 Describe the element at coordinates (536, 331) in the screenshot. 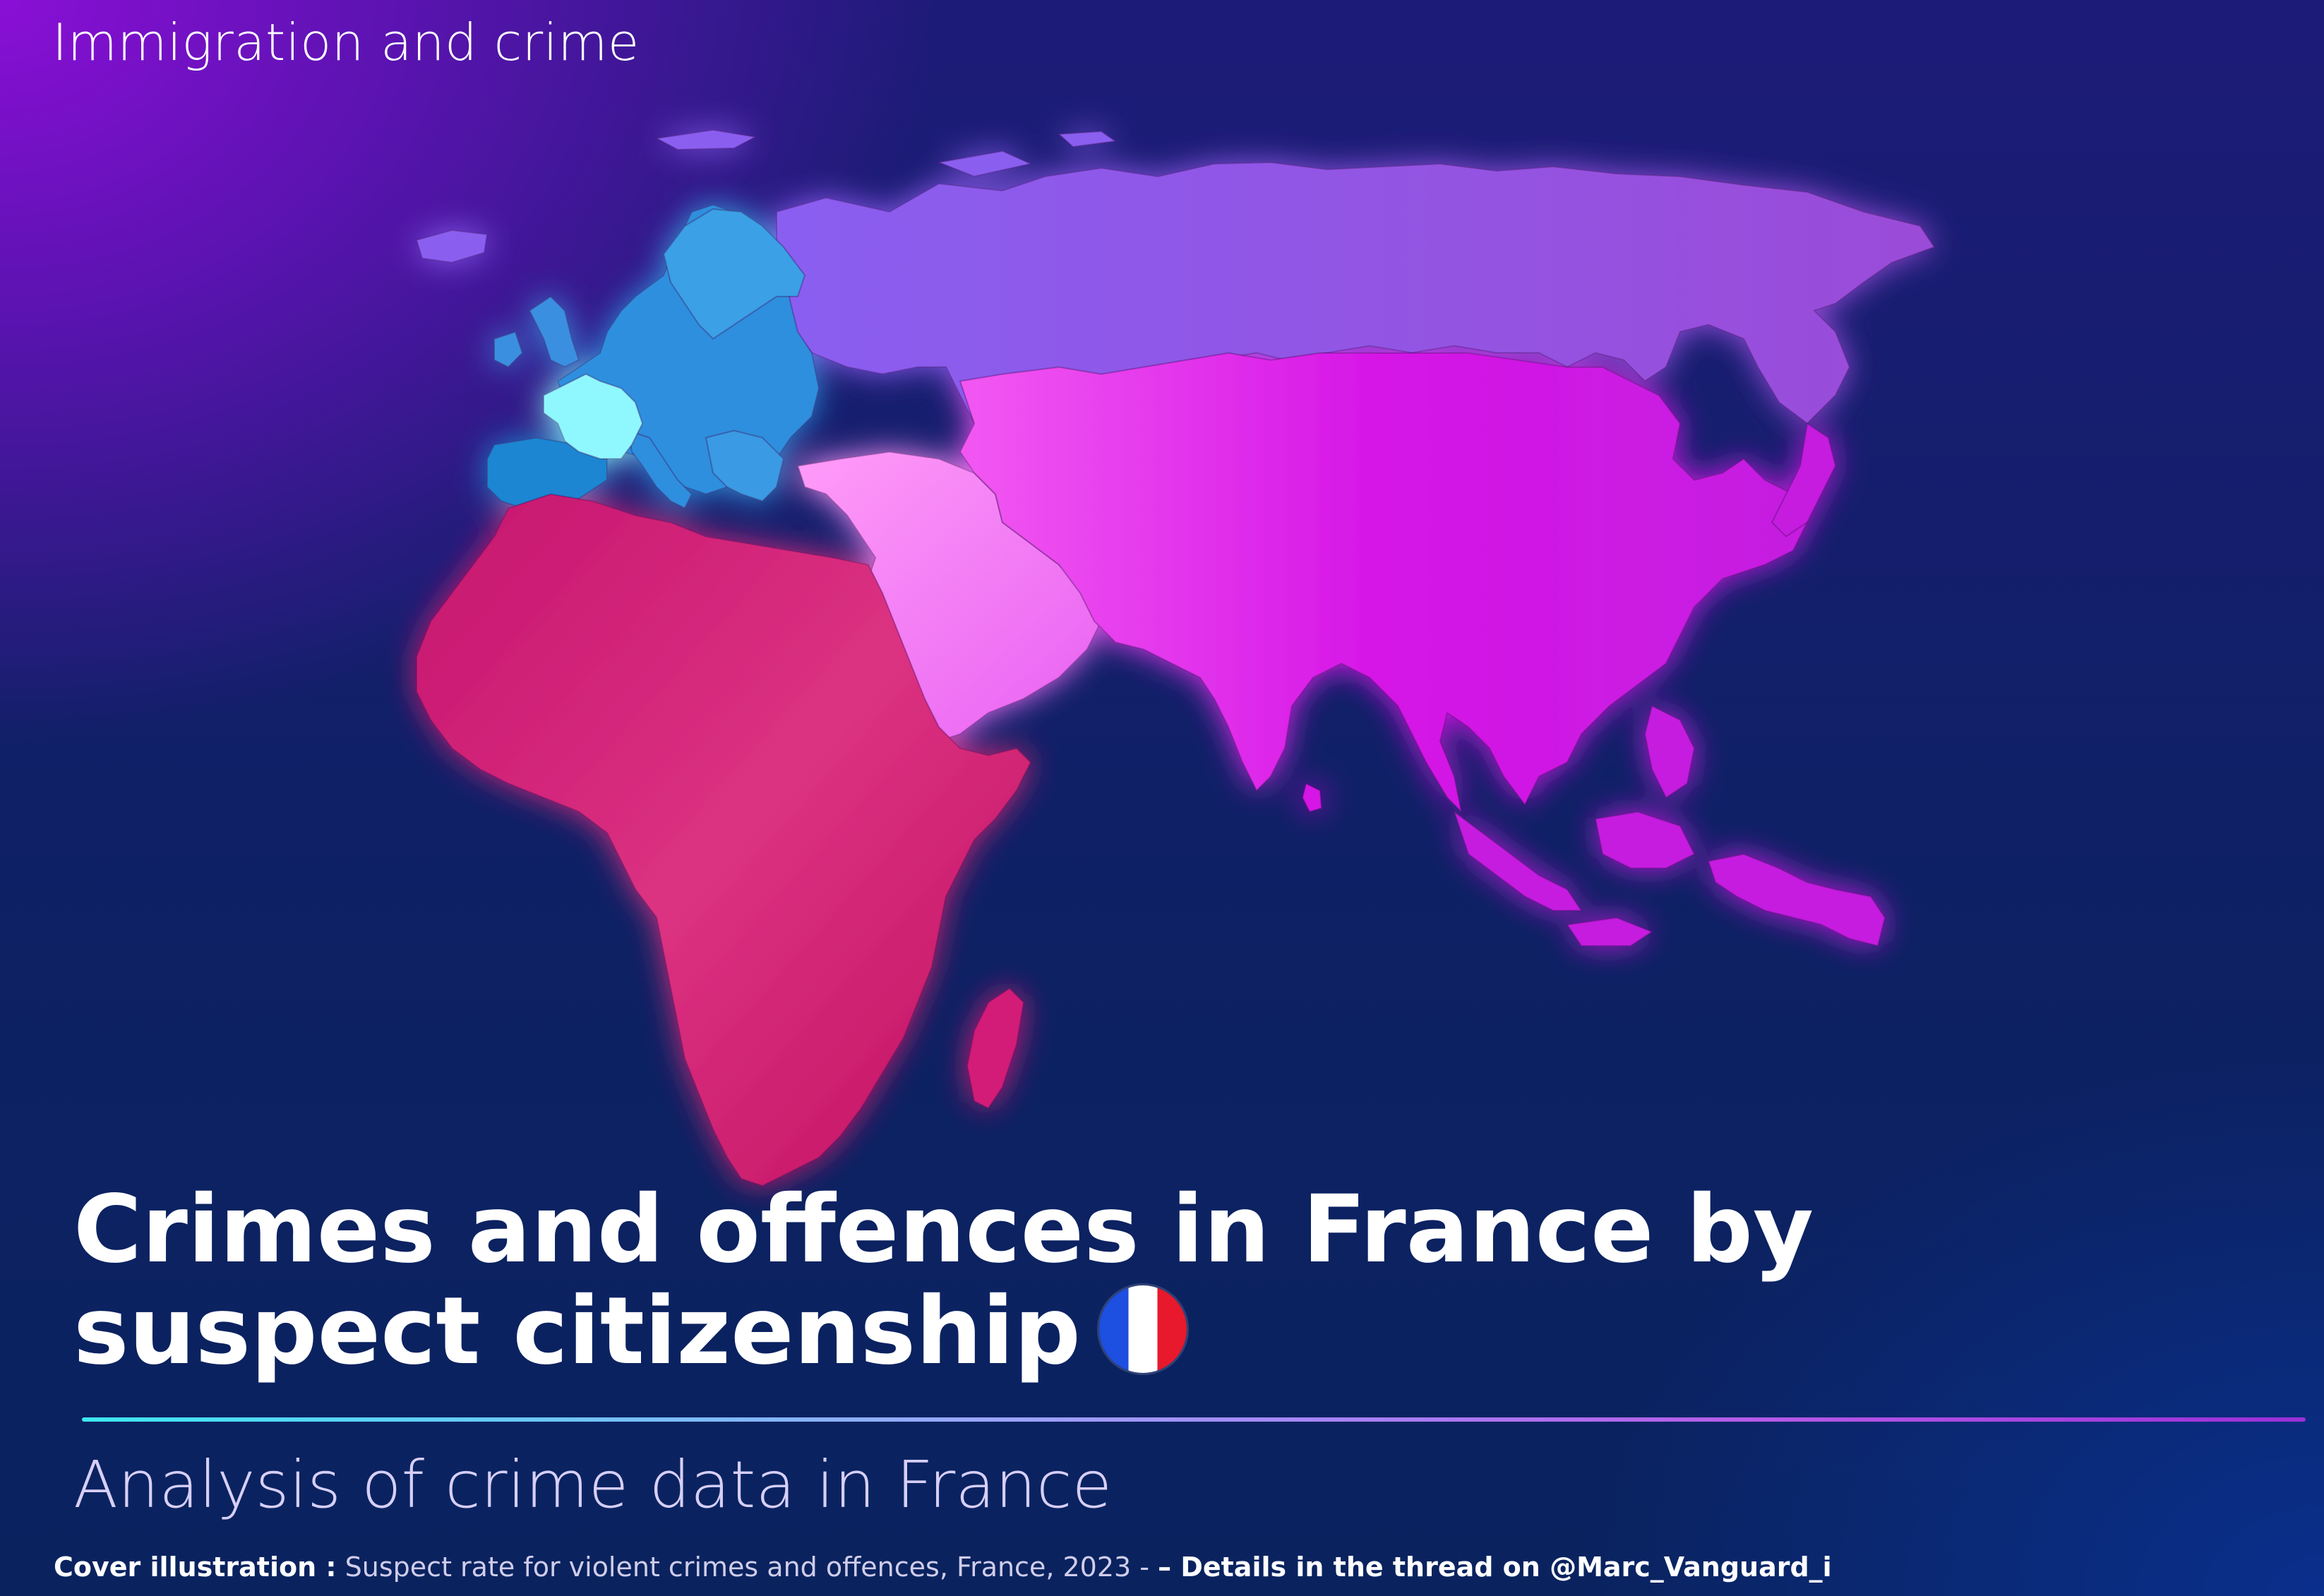

I see `map-region-british-isles` at that location.